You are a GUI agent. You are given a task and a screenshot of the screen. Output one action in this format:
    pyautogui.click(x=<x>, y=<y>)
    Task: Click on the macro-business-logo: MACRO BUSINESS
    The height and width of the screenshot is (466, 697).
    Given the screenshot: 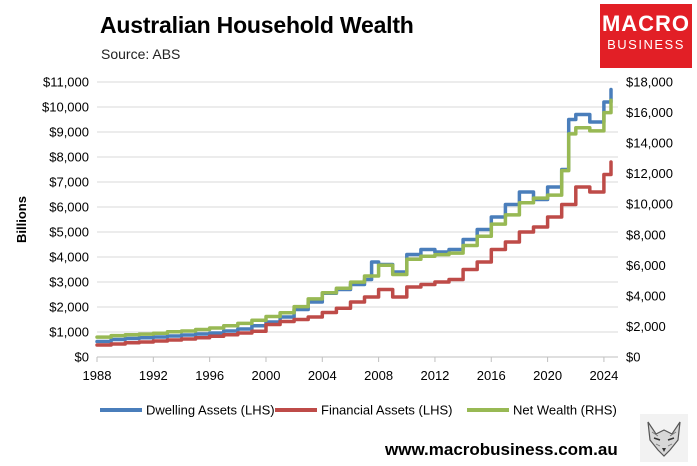 What is the action you would take?
    pyautogui.click(x=646, y=36)
    